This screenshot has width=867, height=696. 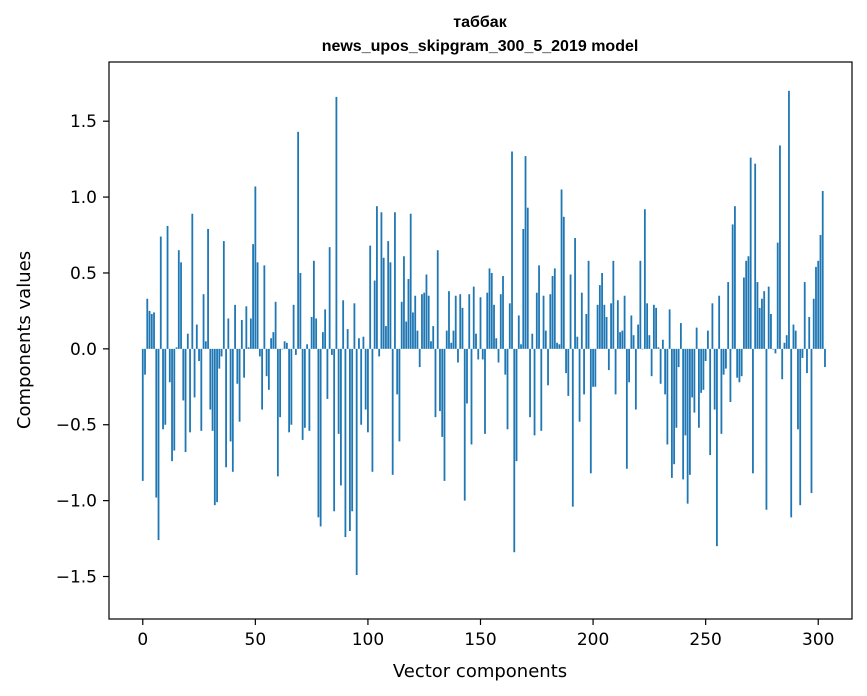 I want to click on x-tick-label: 0, so click(x=142, y=640).